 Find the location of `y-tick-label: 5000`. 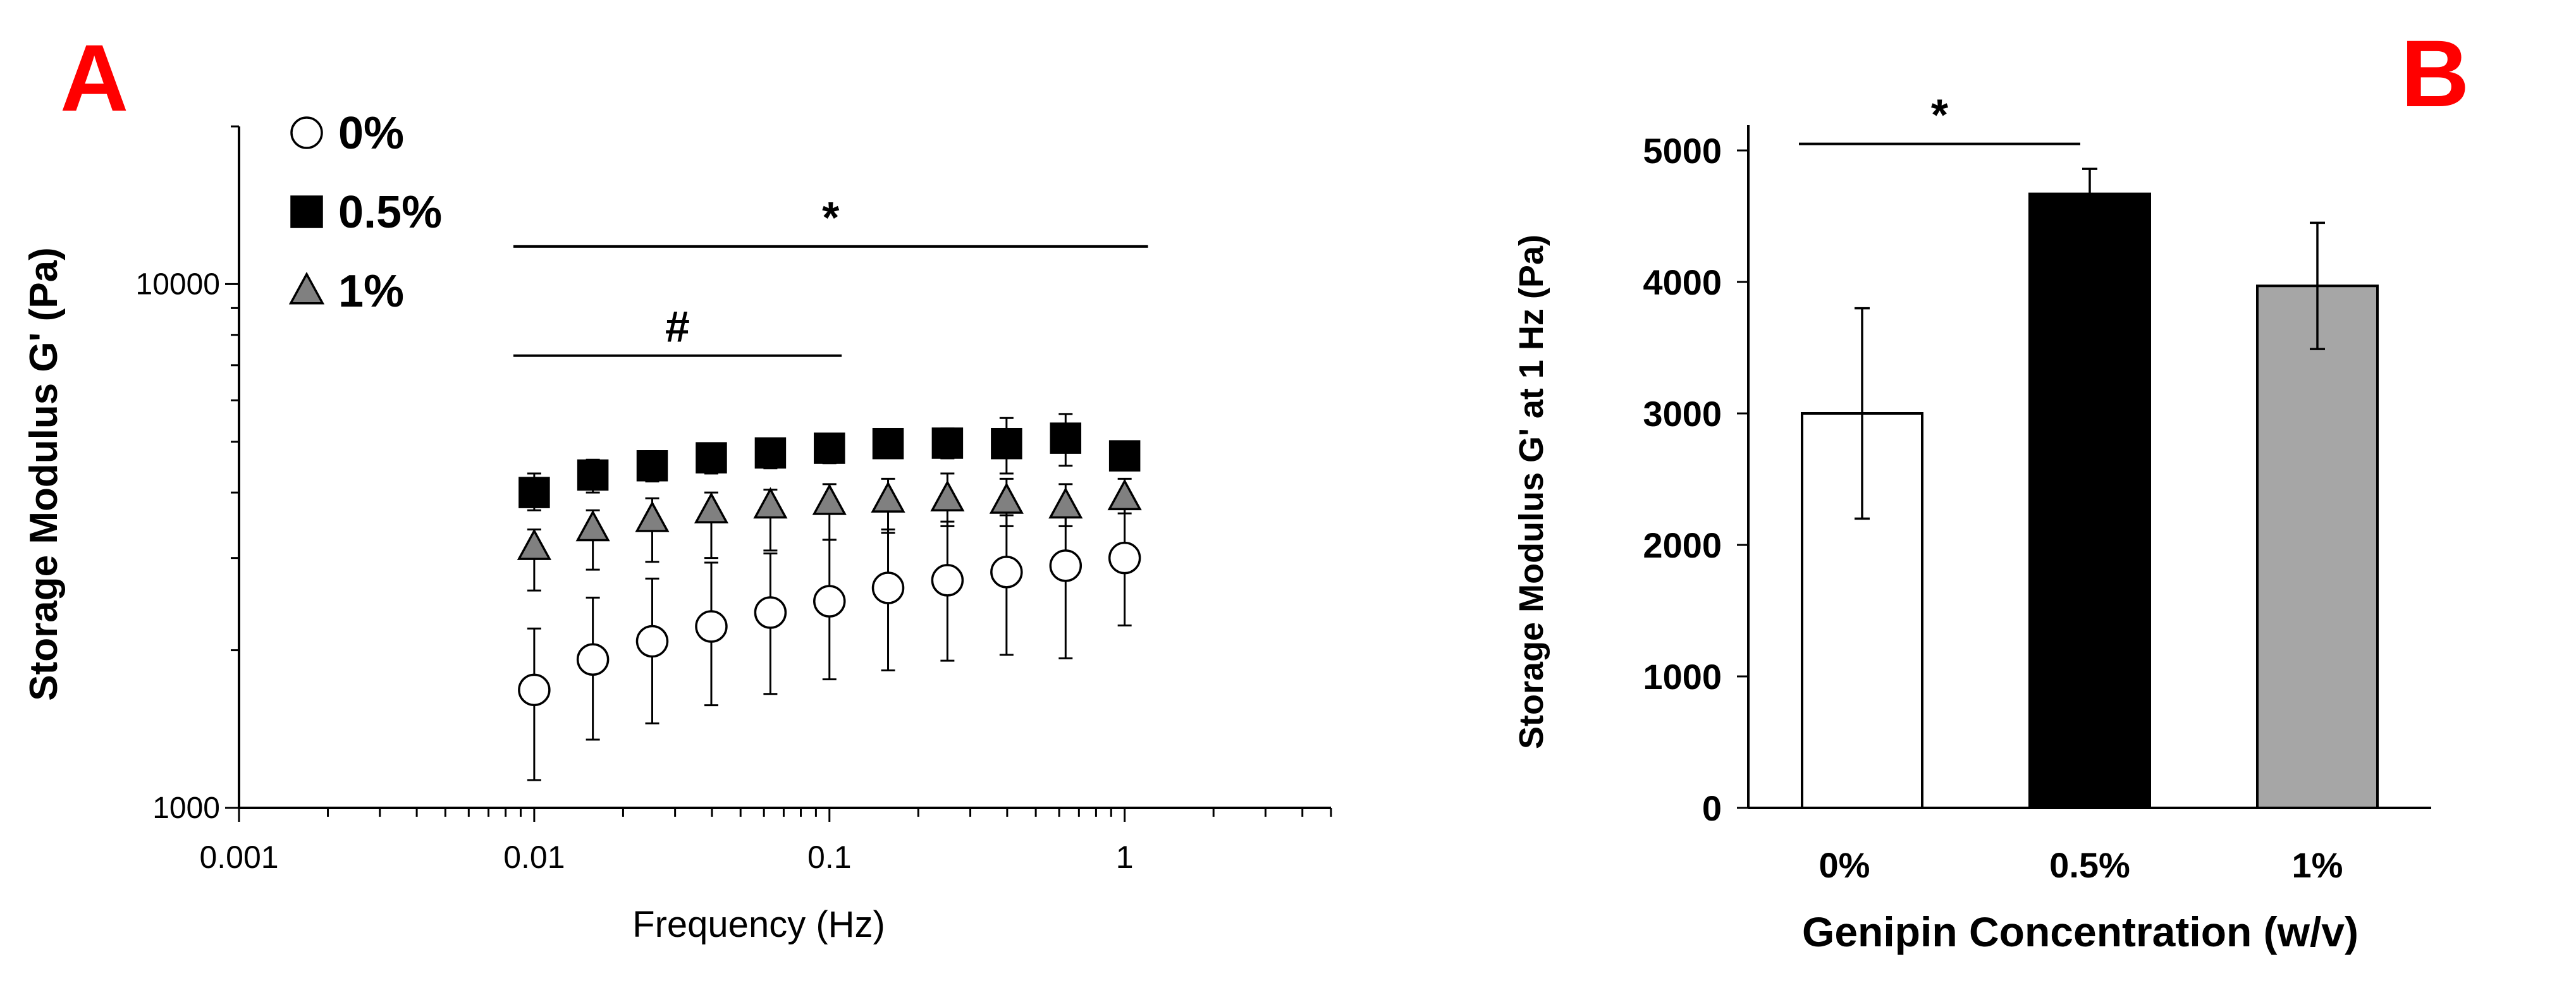

y-tick-label: 5000 is located at coordinates (1682, 151).